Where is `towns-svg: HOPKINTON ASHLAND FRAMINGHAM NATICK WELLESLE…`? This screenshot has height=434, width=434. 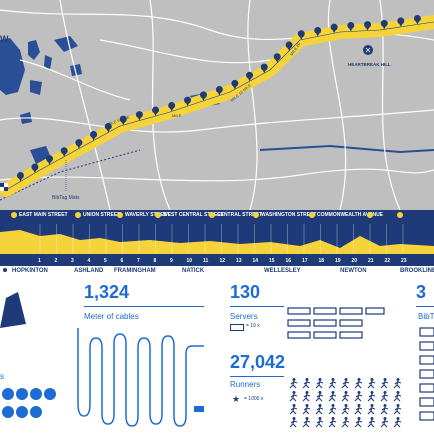 towns-svg: HOPKINTON ASHLAND FRAMINGHAM NATICK WELLESLE… is located at coordinates (218, 271).